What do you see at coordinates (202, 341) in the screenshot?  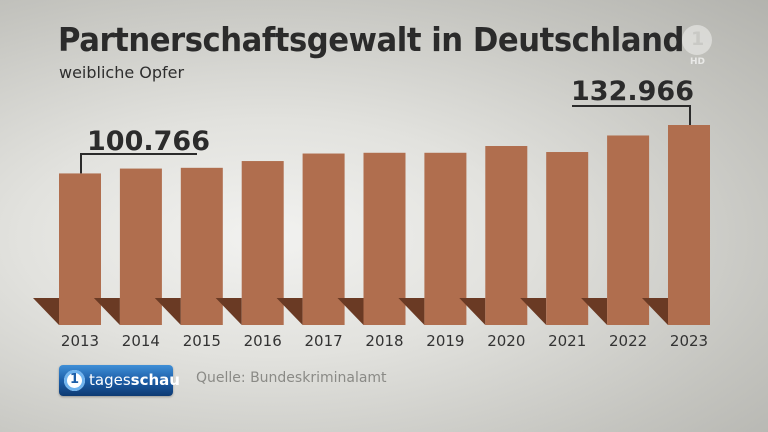 I see `x-tick-label: 2015` at bounding box center [202, 341].